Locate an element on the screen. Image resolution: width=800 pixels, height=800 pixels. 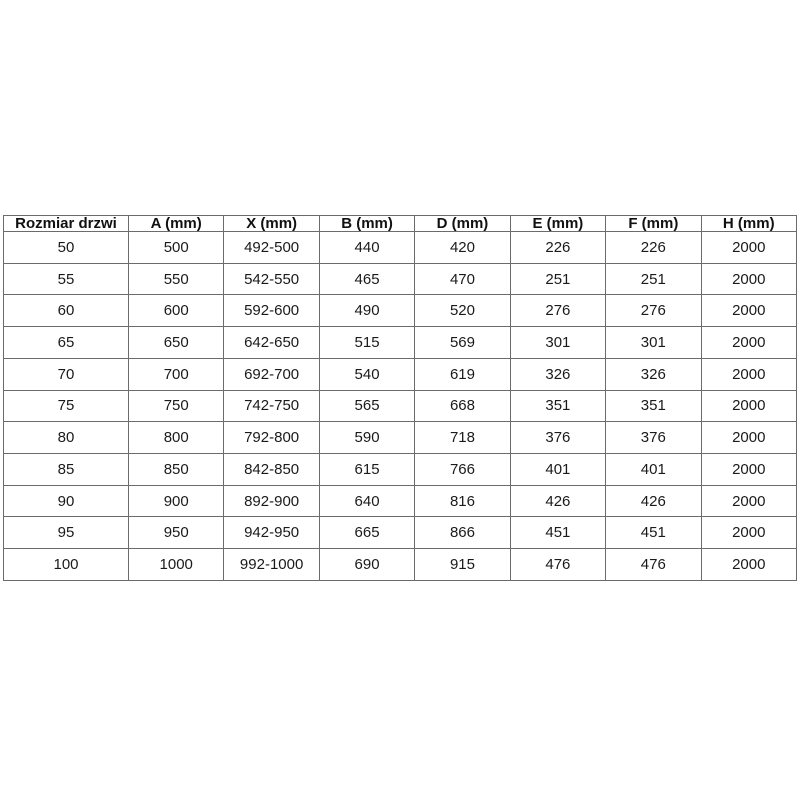
table-cell: 718 is located at coordinates (462, 438).